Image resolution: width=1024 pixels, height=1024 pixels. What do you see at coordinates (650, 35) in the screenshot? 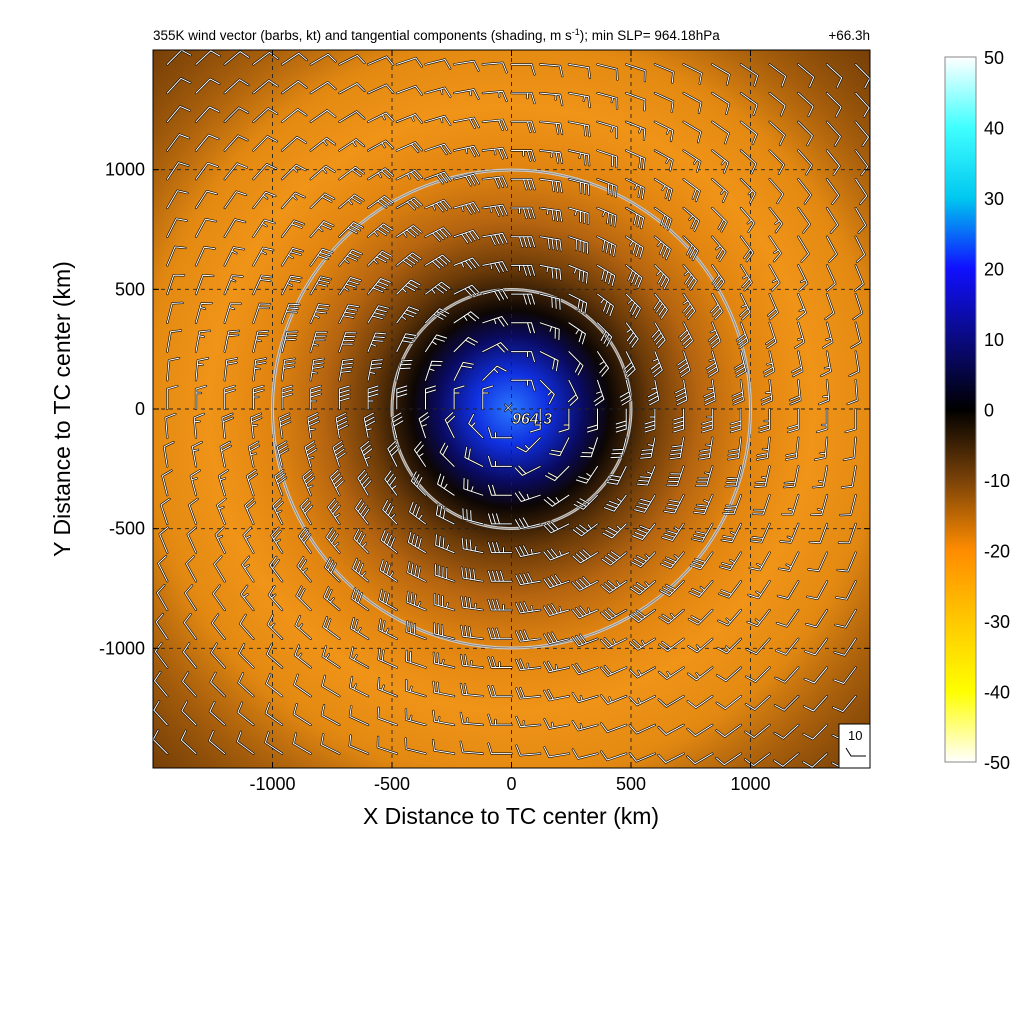
I see `title-tail: ); min SLP= 964.18hPa` at bounding box center [650, 35].